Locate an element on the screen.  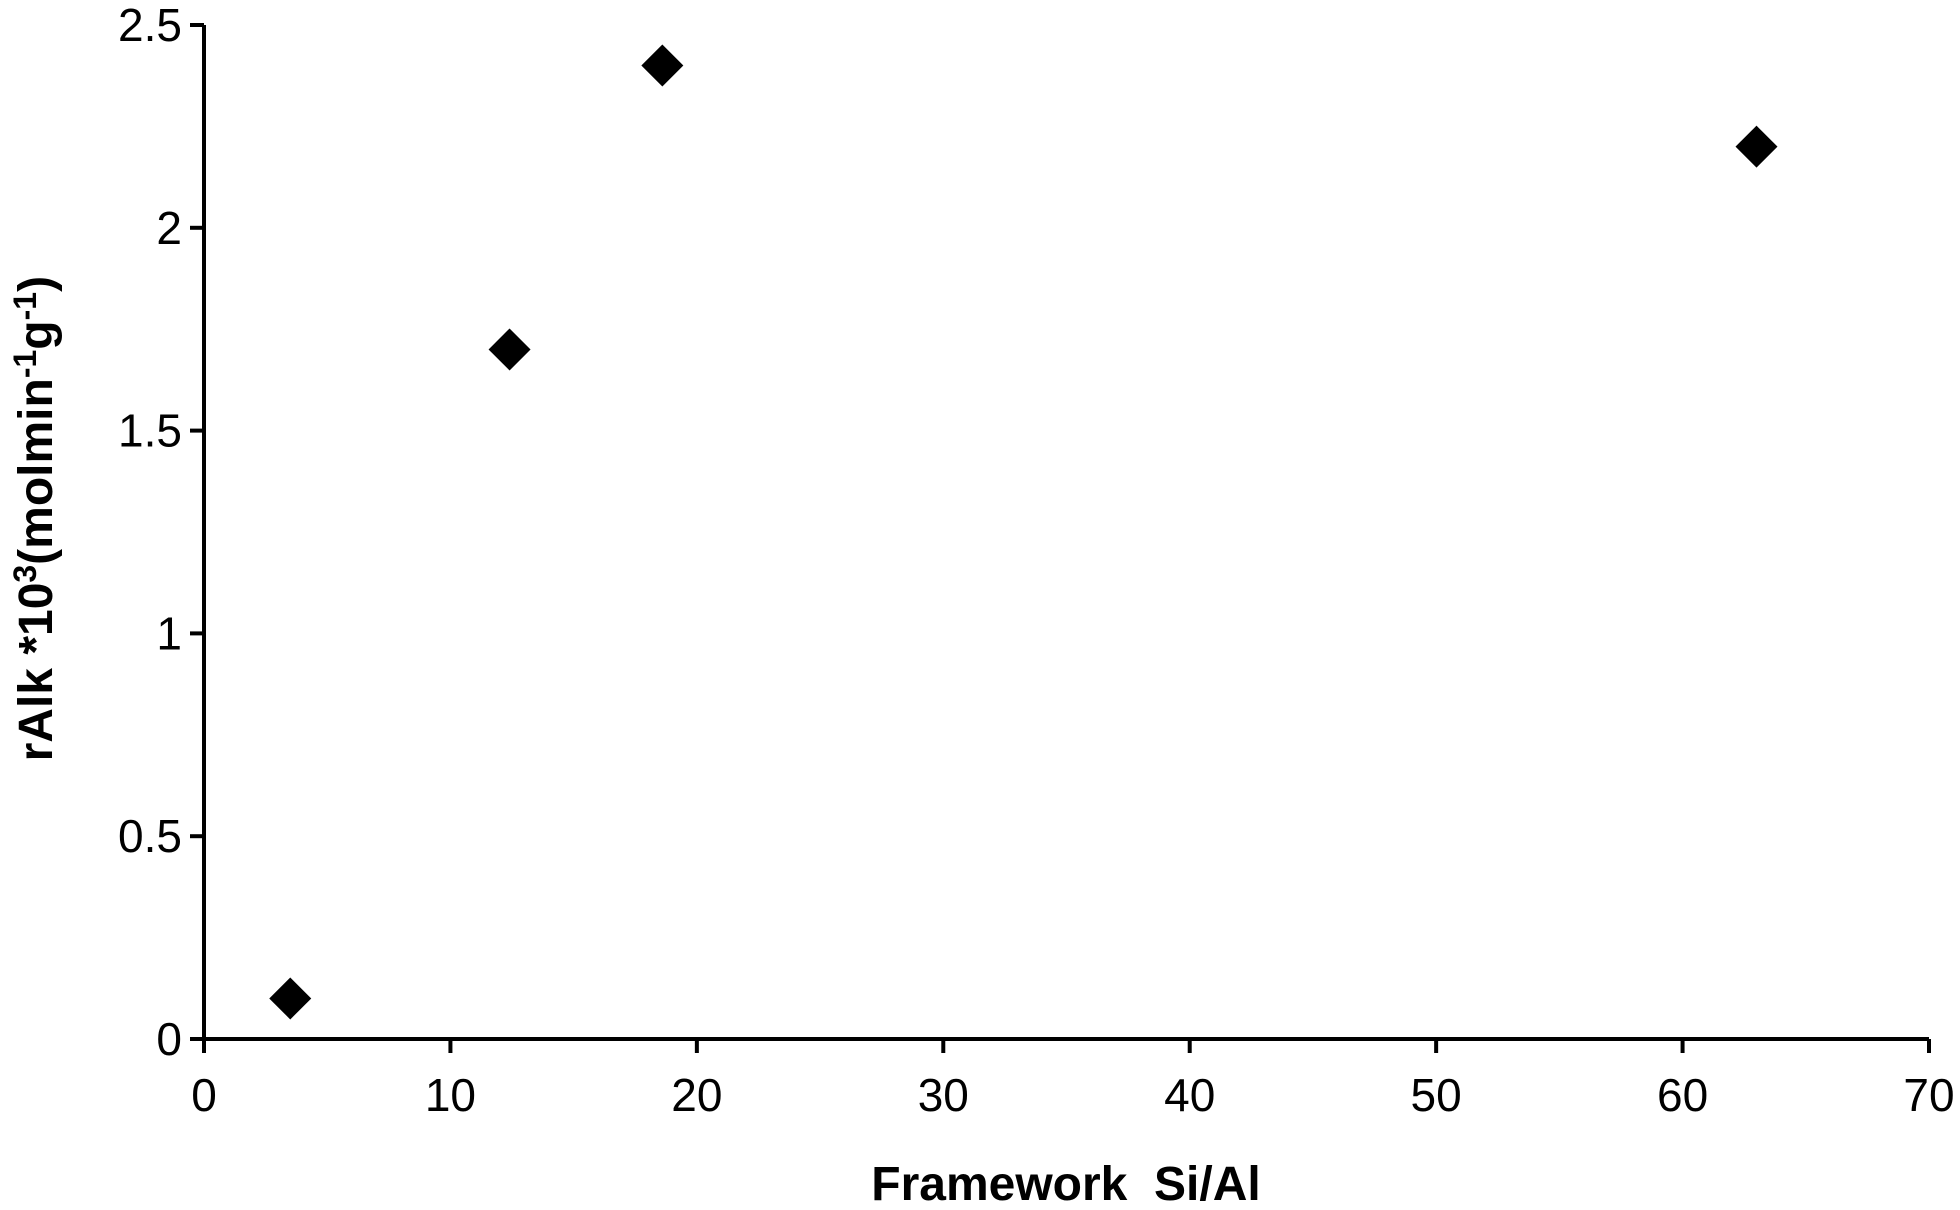
x-tick-label: 30 is located at coordinates (943, 1095).